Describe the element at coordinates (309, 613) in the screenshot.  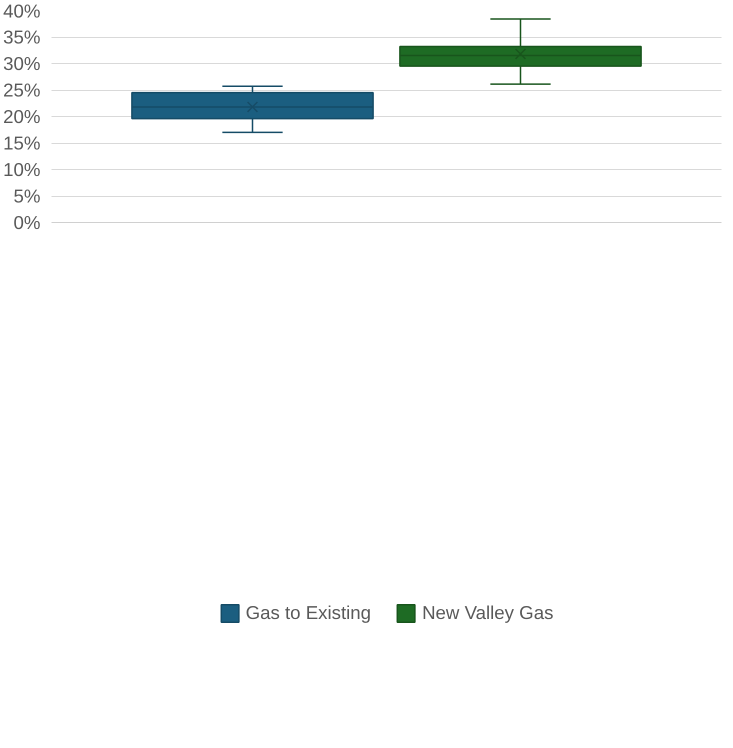
I see `legend-label: Gas to Existing` at that location.